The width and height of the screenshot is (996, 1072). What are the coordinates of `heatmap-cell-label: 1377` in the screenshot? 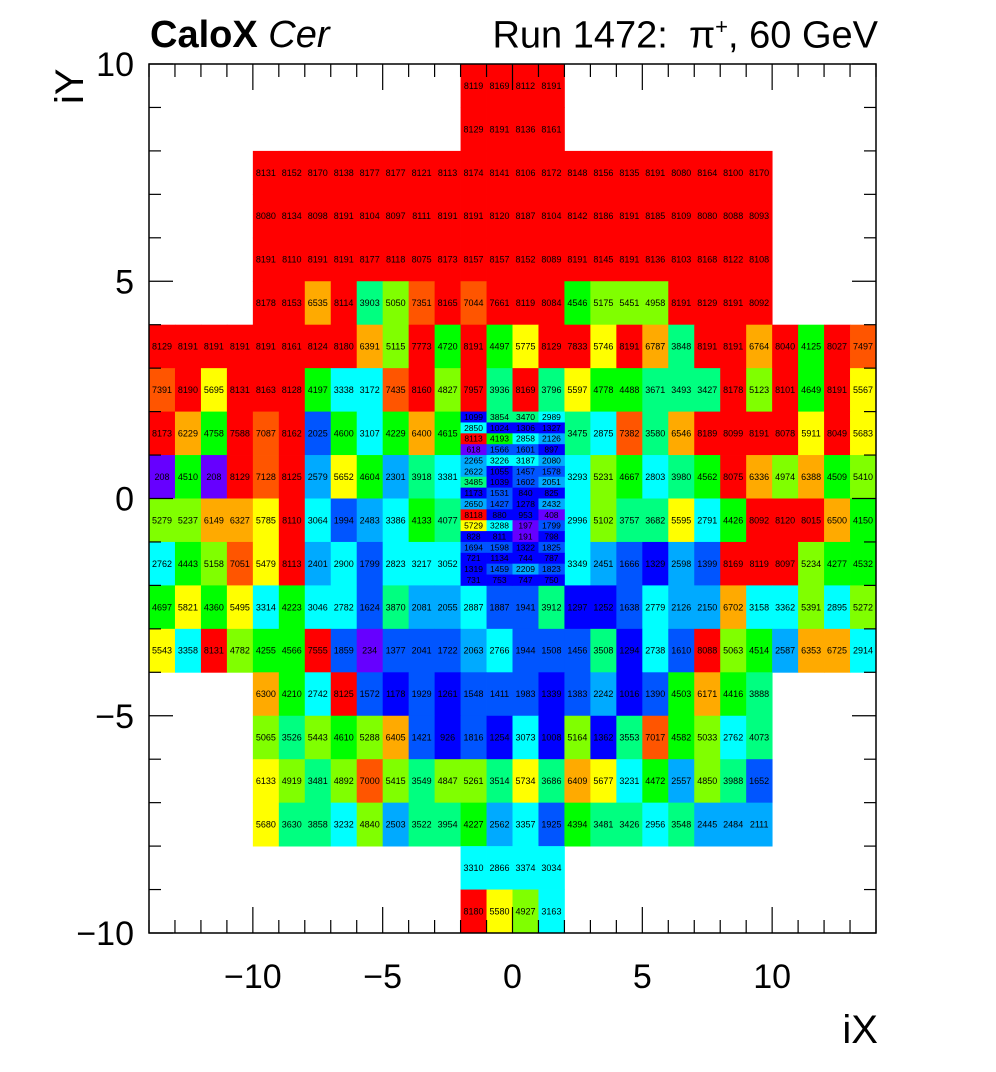 It's located at (396, 651).